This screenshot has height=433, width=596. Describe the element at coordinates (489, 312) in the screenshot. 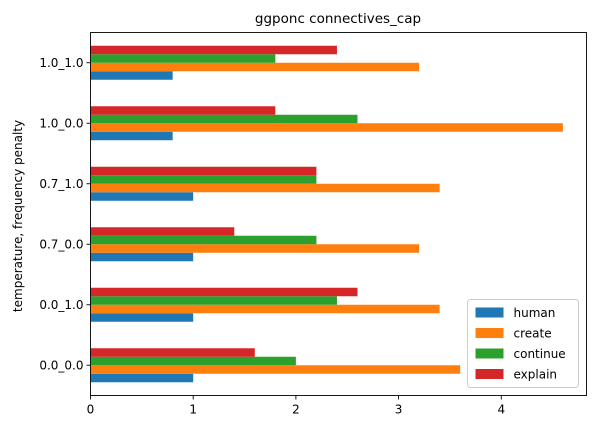

I see `legend-swatch-human` at that location.